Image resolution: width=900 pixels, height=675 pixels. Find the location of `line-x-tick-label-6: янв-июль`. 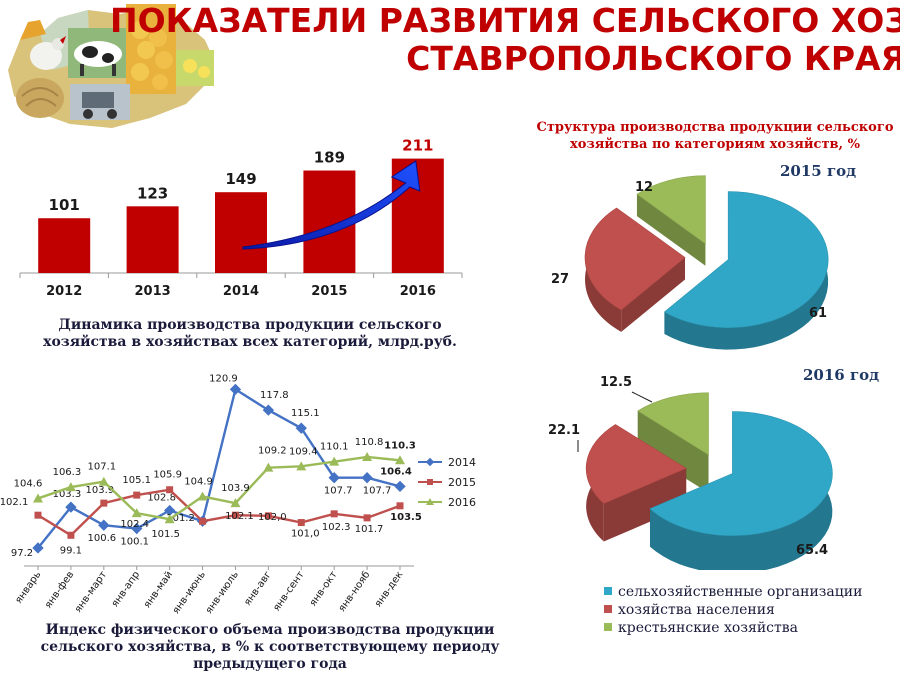

line-x-tick-label-6: янв-июль is located at coordinates (222, 592).